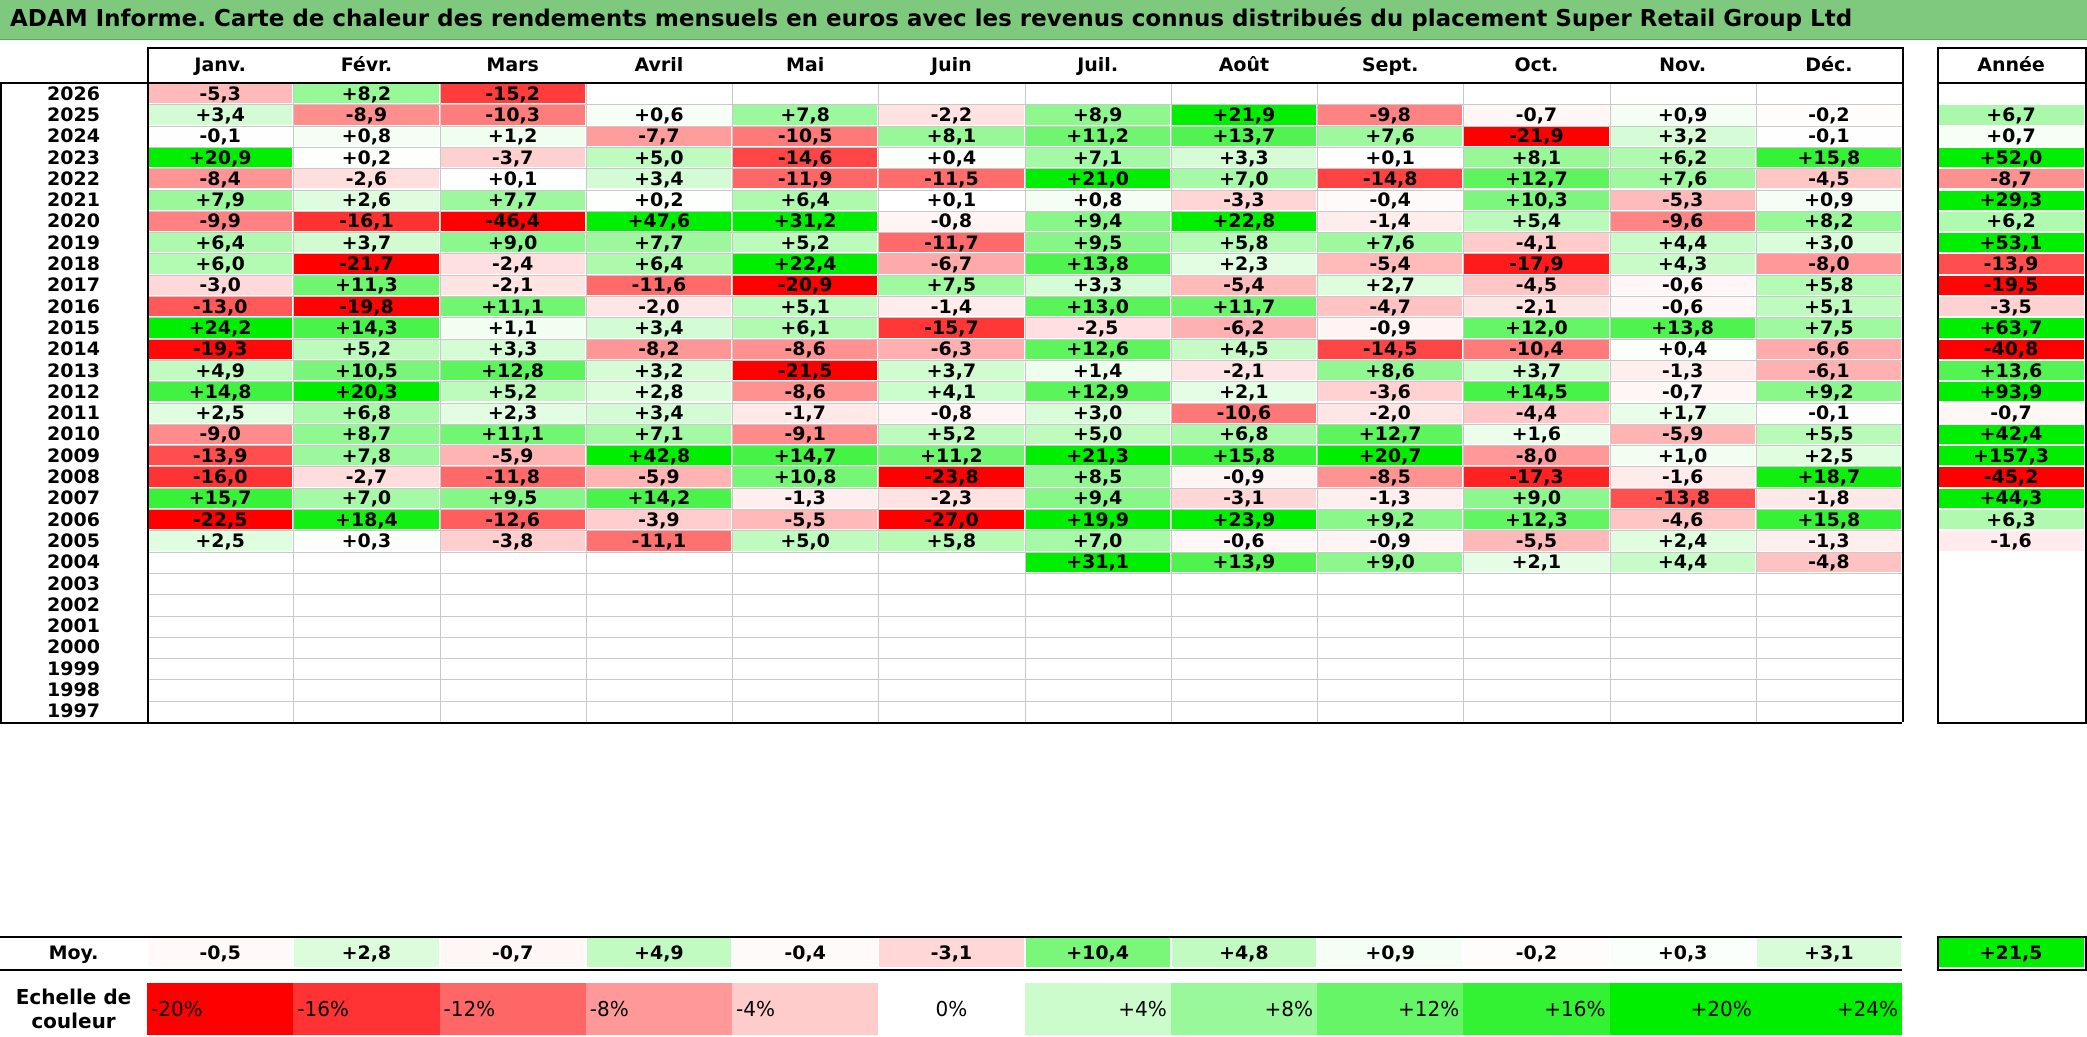 This screenshot has width=2087, height=1037. I want to click on month-header: Sept., so click(1390, 64).